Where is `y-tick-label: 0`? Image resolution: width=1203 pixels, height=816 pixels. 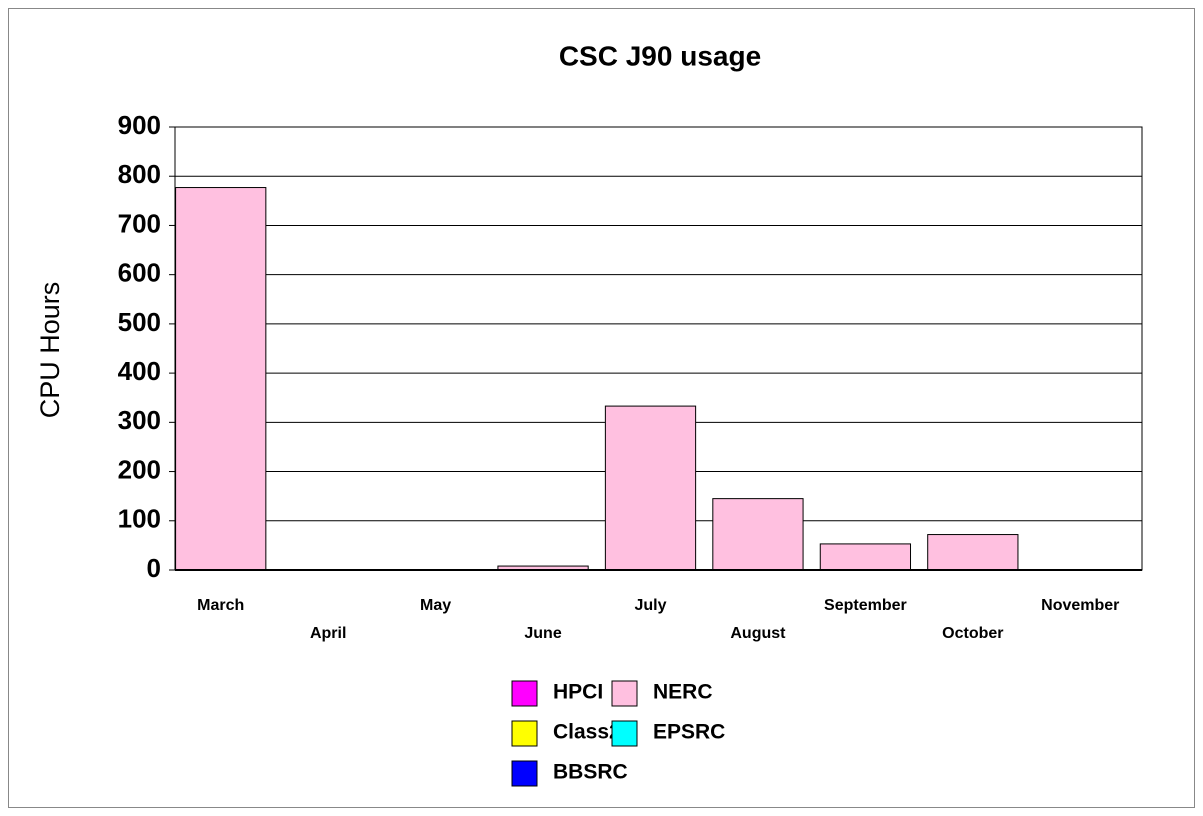 y-tick-label: 0 is located at coordinates (154, 568).